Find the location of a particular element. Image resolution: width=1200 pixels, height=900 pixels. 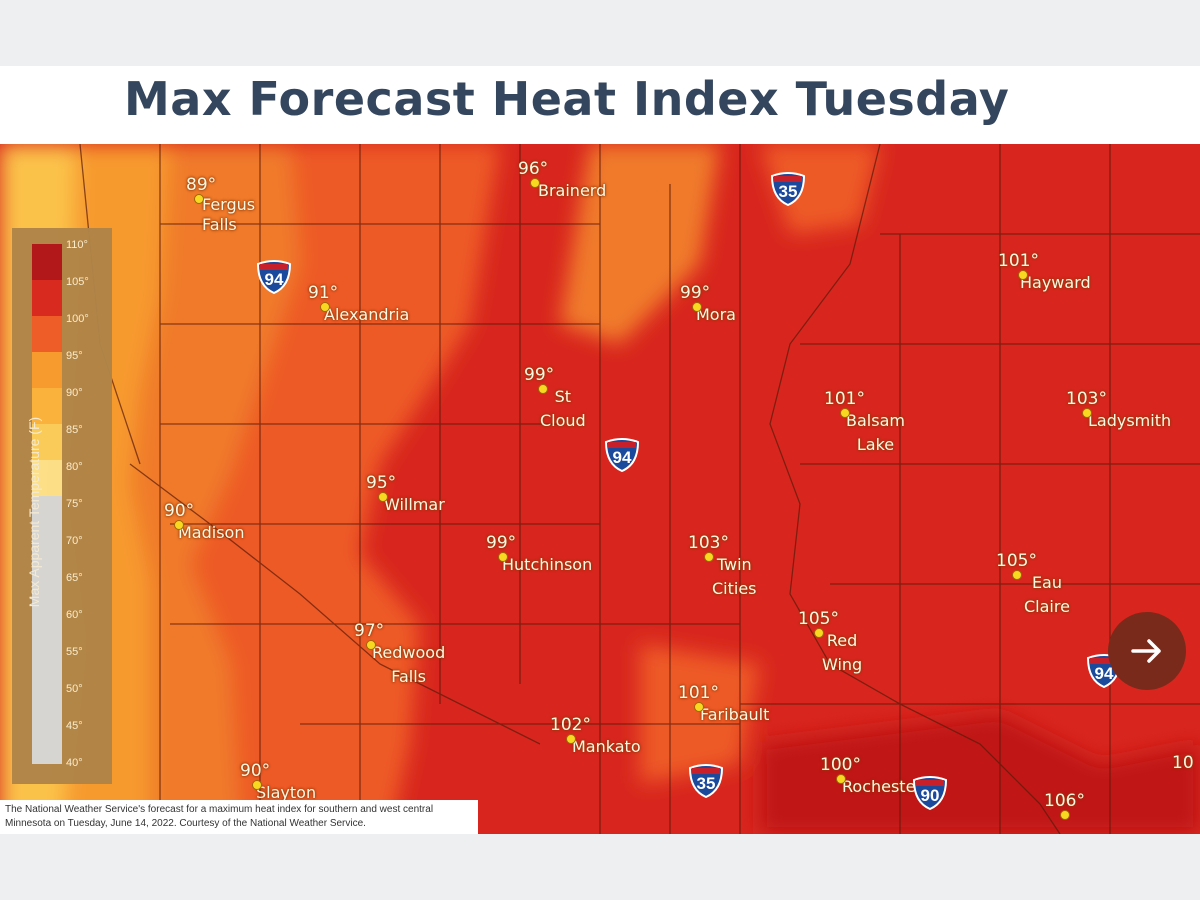

city-label: 95° Willmar is located at coordinates (405, 495).